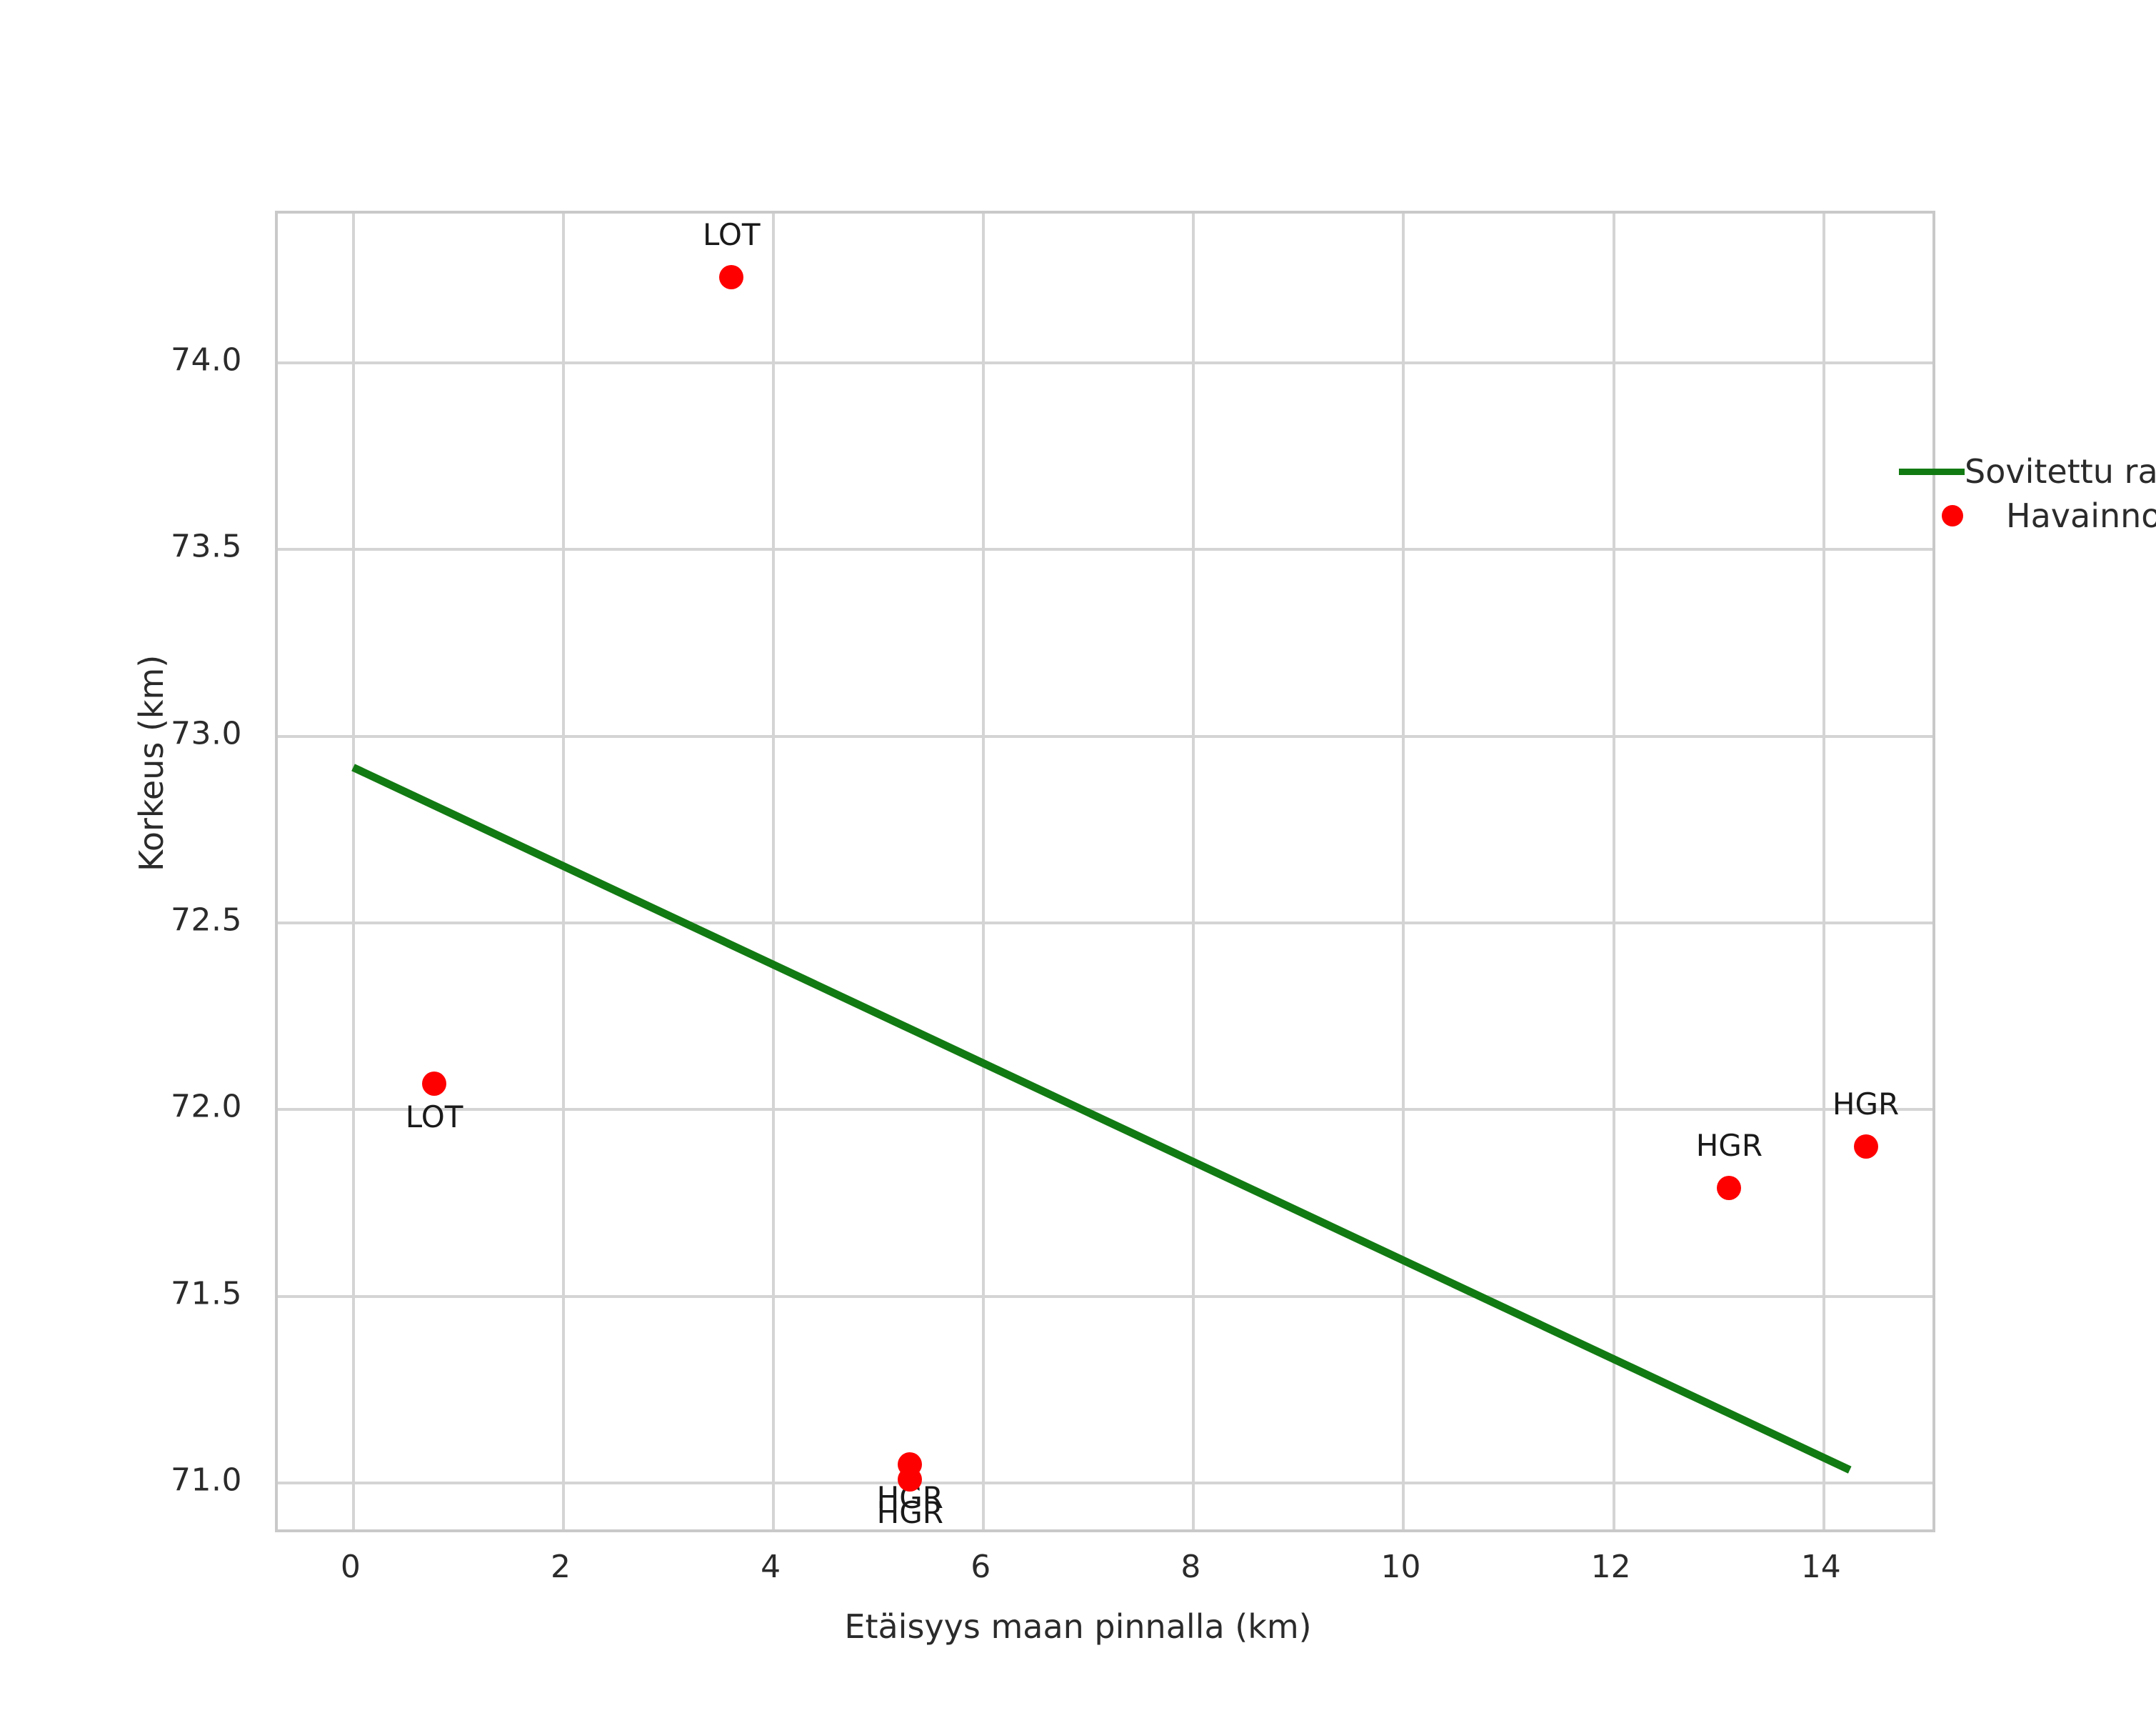 The height and width of the screenshot is (1728, 2156). Describe the element at coordinates (1611, 1567) in the screenshot. I see `x-tick-label: 12` at that location.